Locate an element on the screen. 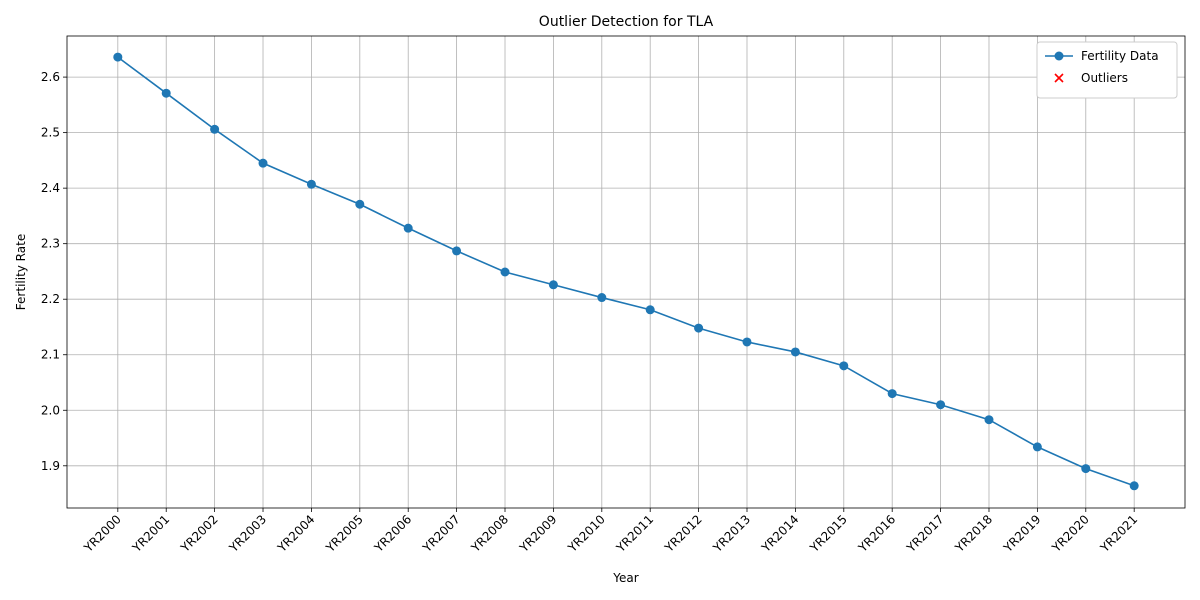  x-tick-label: YR2018 is located at coordinates (973, 533).